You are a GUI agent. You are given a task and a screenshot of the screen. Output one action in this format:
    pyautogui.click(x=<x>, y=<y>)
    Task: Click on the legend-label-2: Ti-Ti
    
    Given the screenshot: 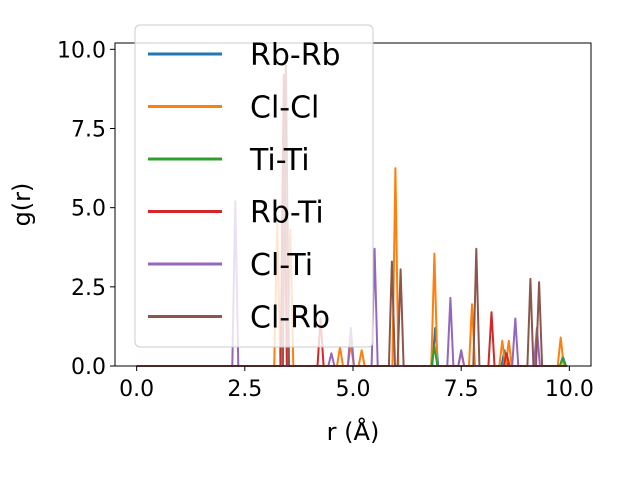 What is the action you would take?
    pyautogui.click(x=279, y=160)
    